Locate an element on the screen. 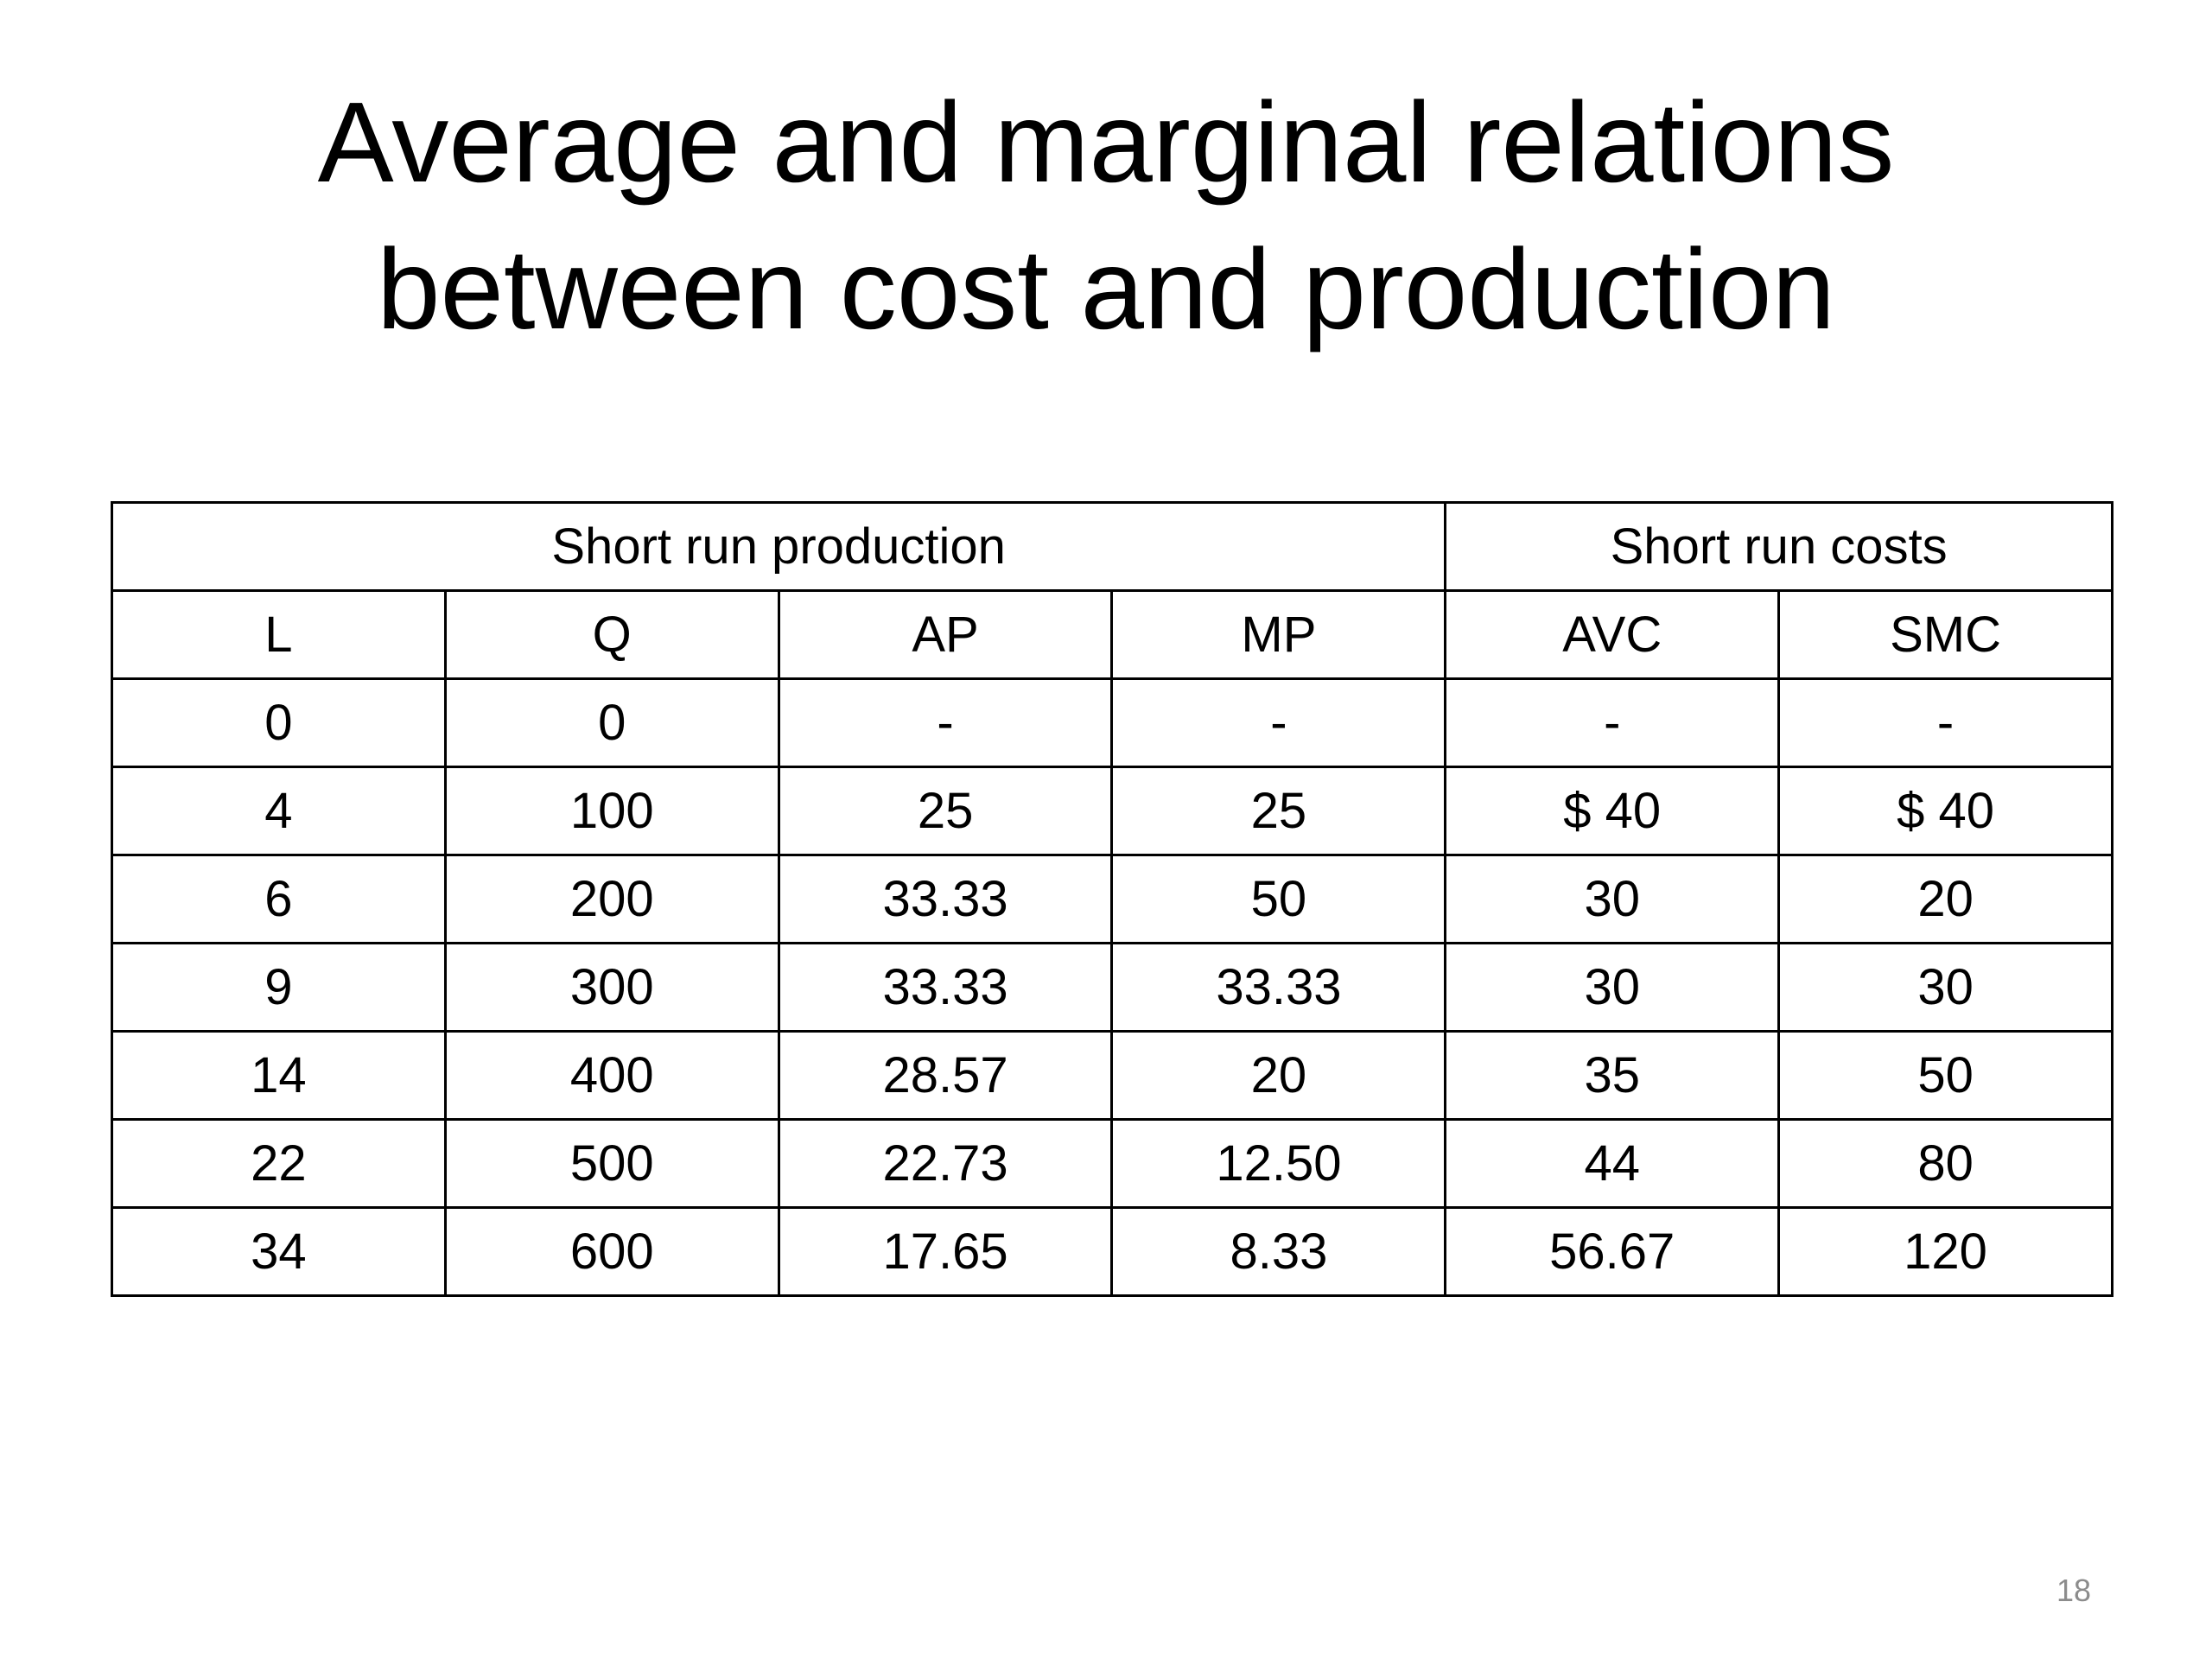  column-header-l: L is located at coordinates (279, 634).